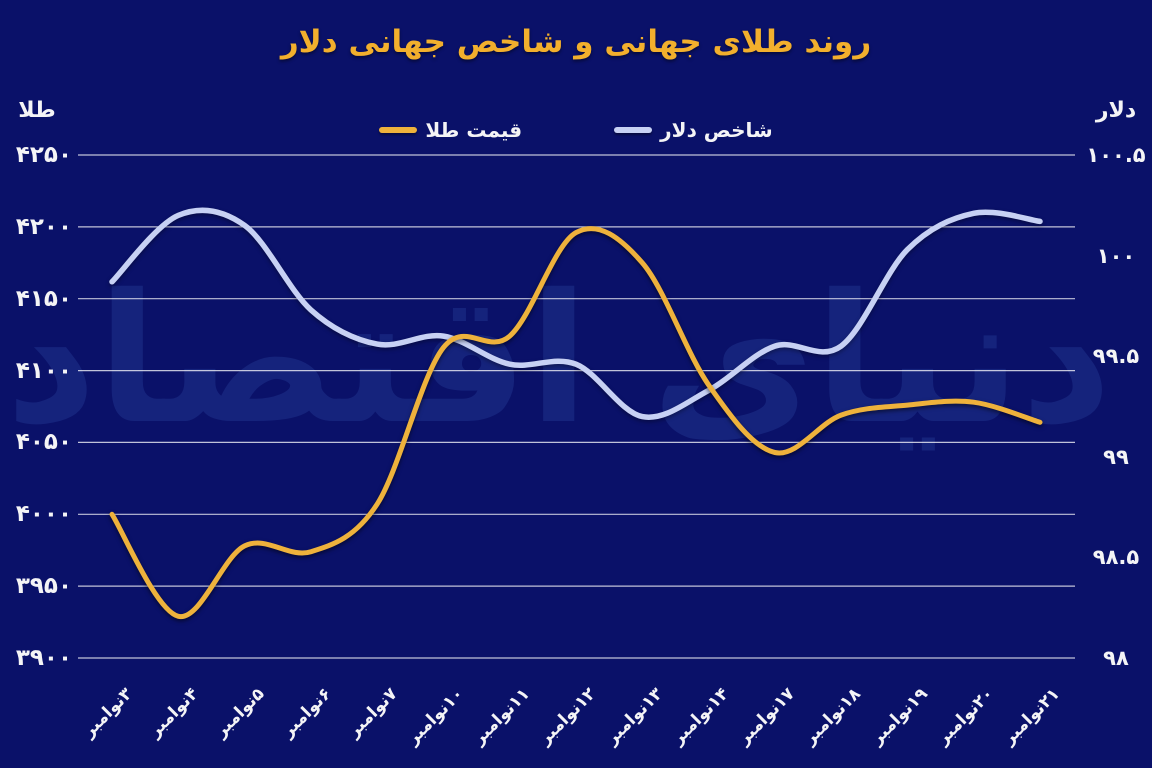 This screenshot has width=1152, height=768. Describe the element at coordinates (1116, 658) in the screenshot. I see `right-axis-tick-label: ۹۸` at that location.